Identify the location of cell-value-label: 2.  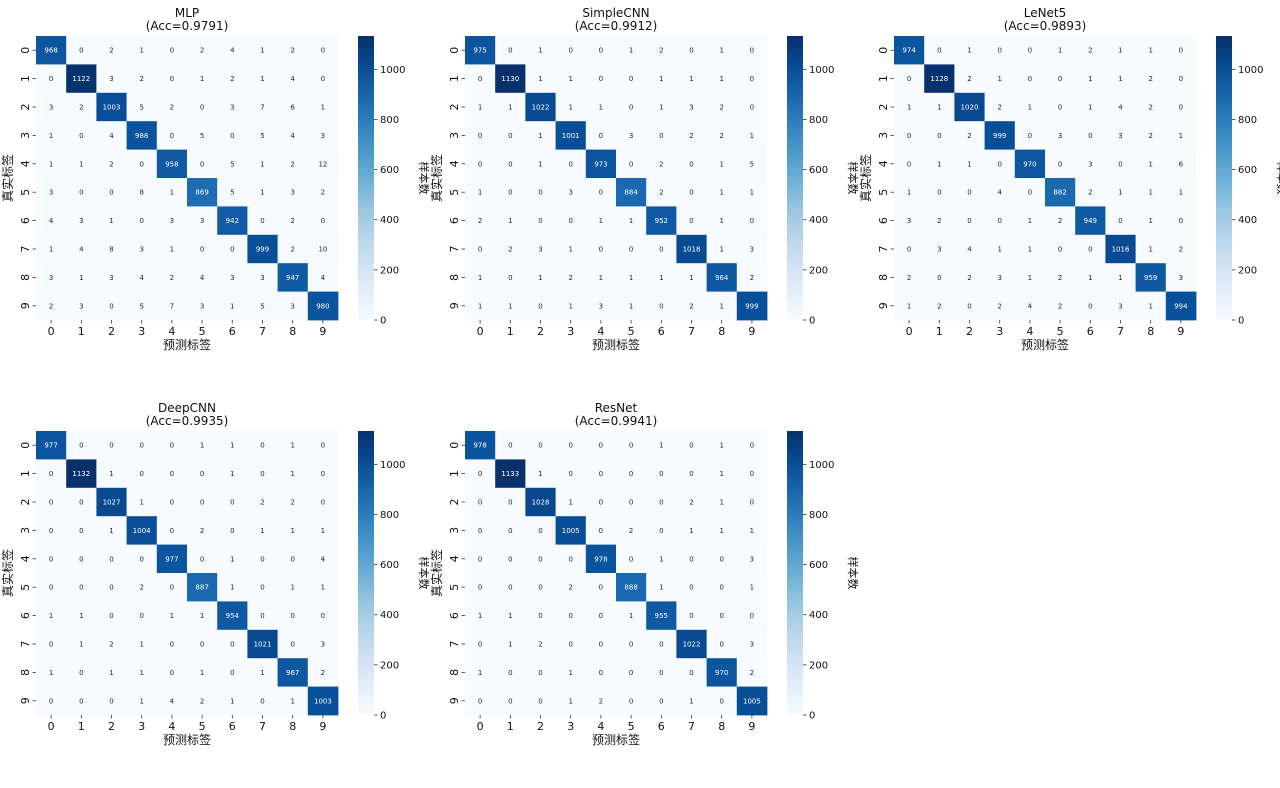
(323, 673).